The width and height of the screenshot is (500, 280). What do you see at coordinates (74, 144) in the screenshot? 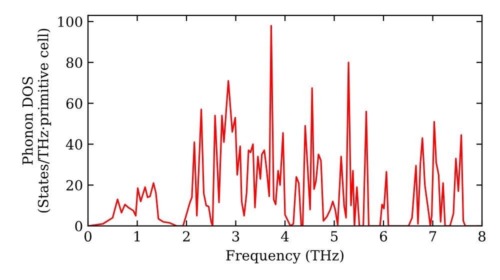
I see `y-tick-label: 40` at bounding box center [74, 144].